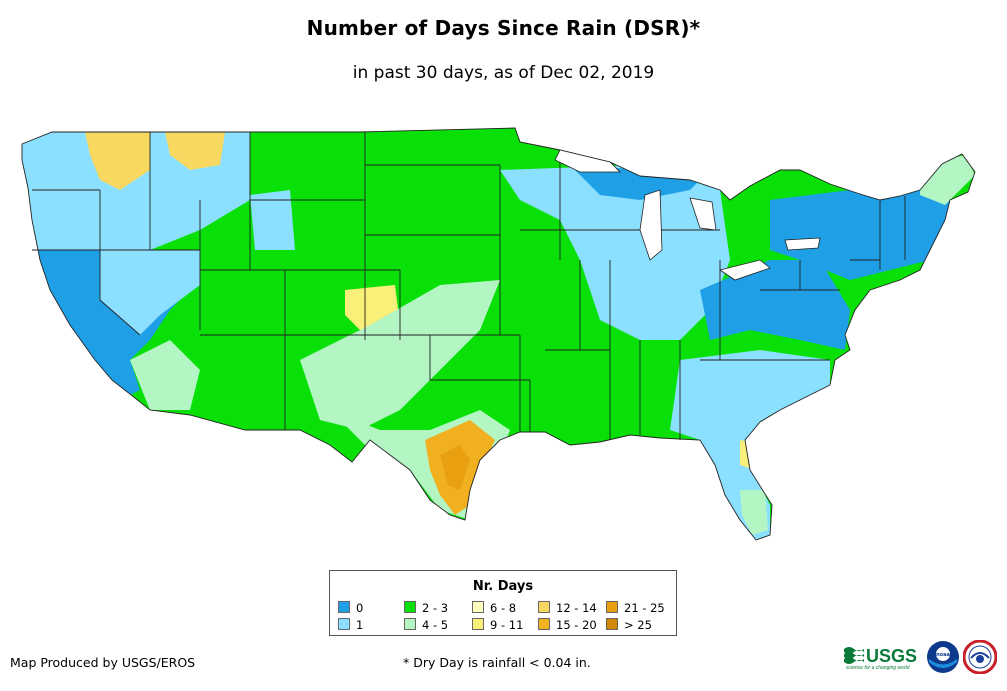 This screenshot has width=1007, height=691. Describe the element at coordinates (503, 28) in the screenshot. I see `map-title: Number of Days Since Rain (DSR)*` at that location.